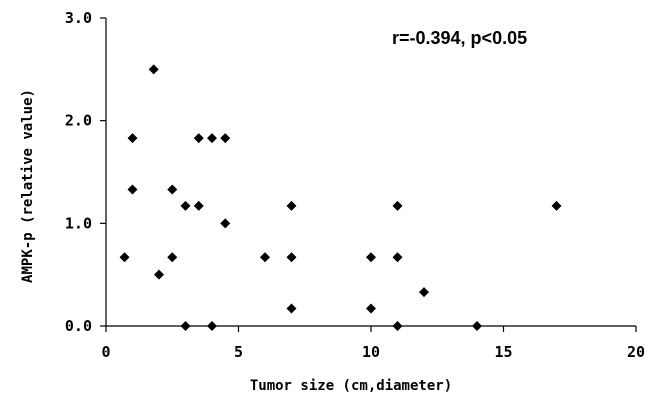  Describe the element at coordinates (78, 223) in the screenshot. I see `y-tick-label: 1.0` at that location.